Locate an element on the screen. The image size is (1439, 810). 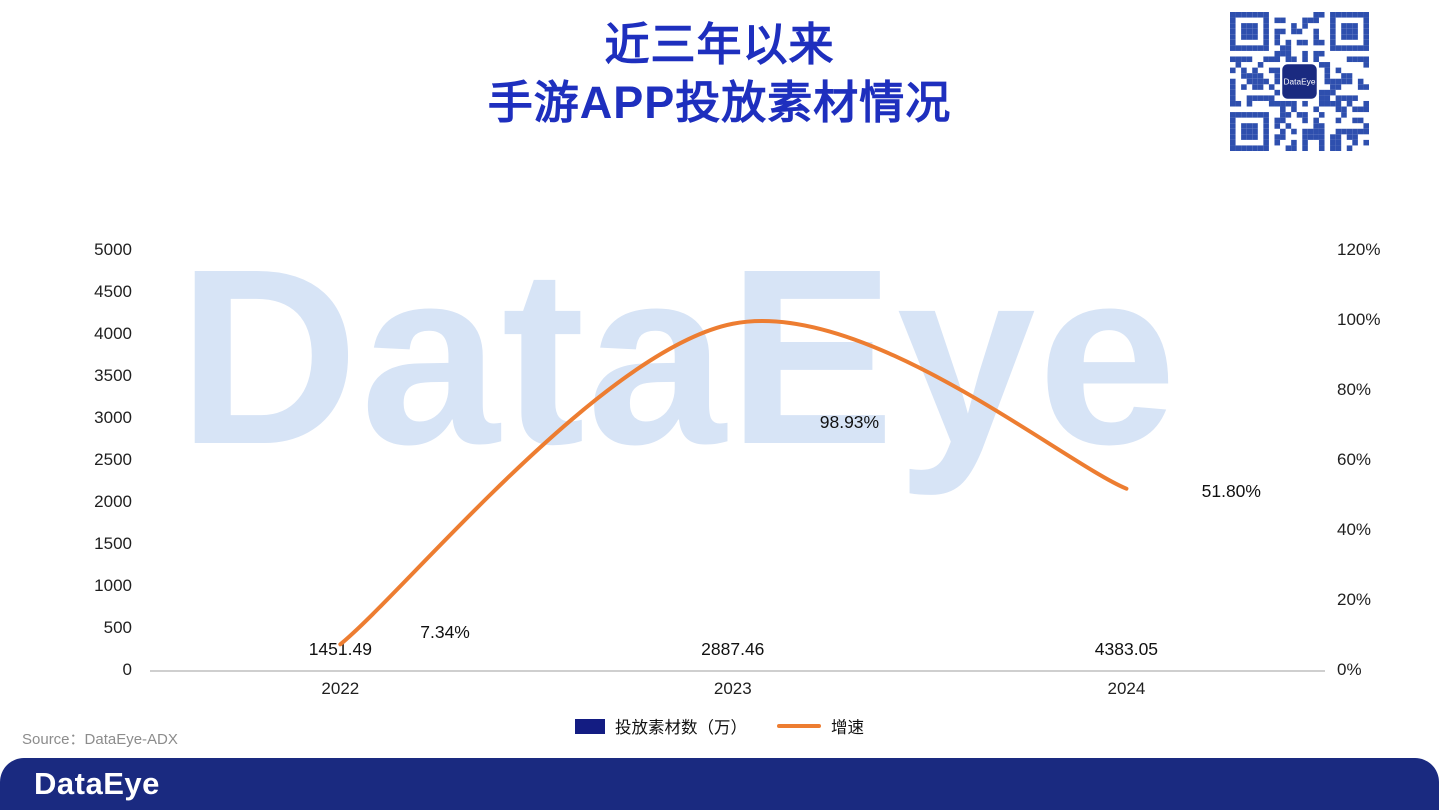
line-value-label: 7.34% is located at coordinates (445, 631).